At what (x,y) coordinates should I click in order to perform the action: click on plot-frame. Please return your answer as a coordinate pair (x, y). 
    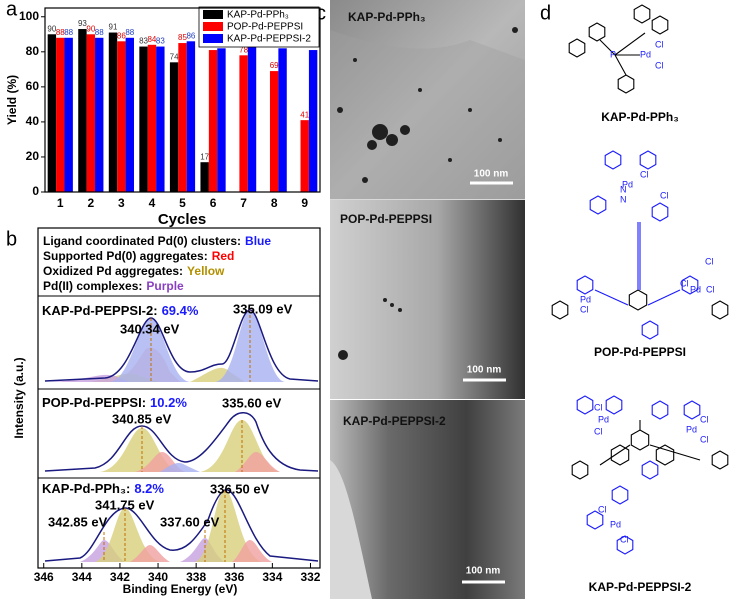
    Looking at the image, I should click on (182, 100).